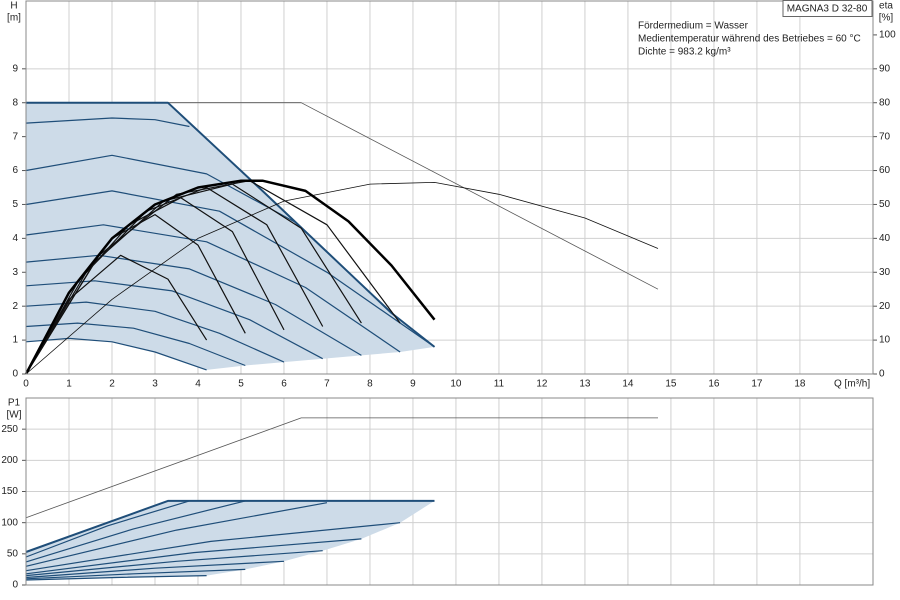 Image resolution: width=900 pixels, height=600 pixels. I want to click on x-axis-label: Q [m³/h], so click(852, 384).